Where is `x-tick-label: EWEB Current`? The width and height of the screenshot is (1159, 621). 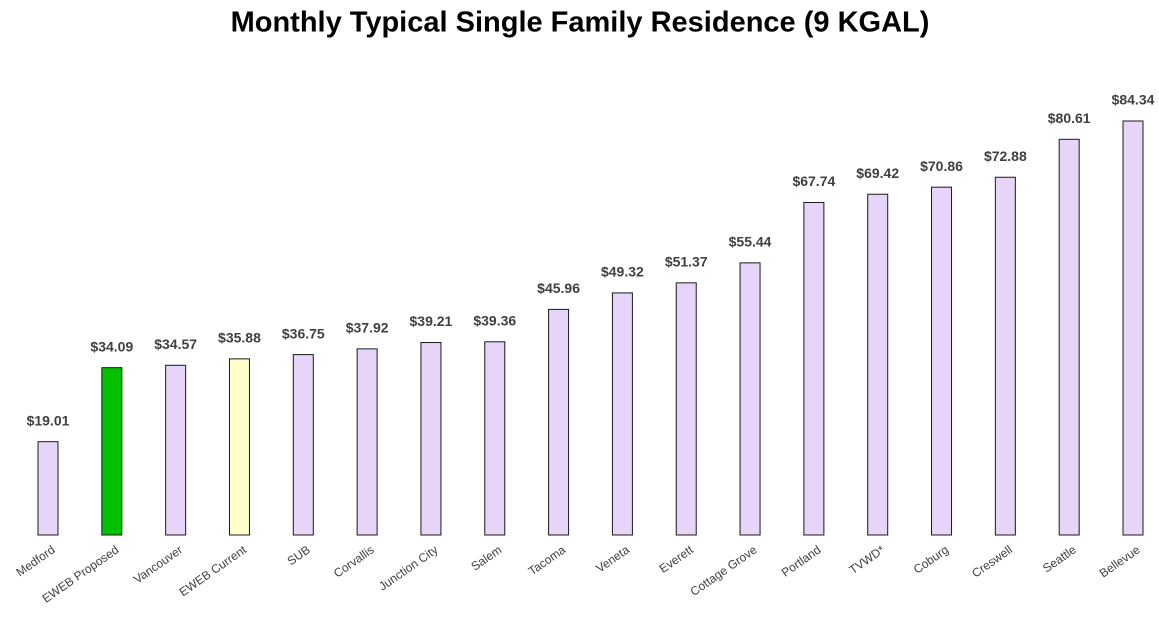
x-tick-label: EWEB Current is located at coordinates (213, 570).